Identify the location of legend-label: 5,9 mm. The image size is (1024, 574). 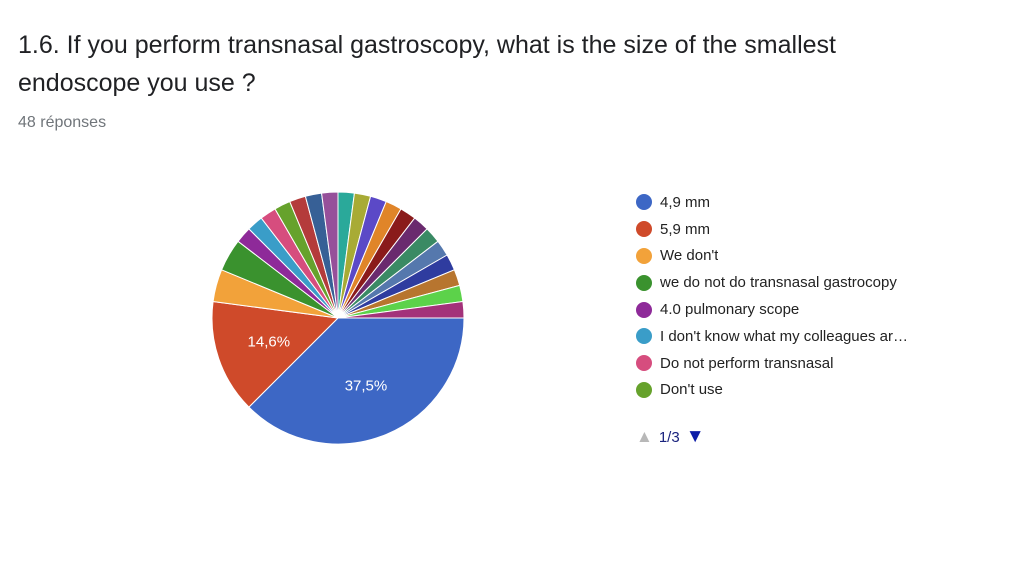
(685, 229).